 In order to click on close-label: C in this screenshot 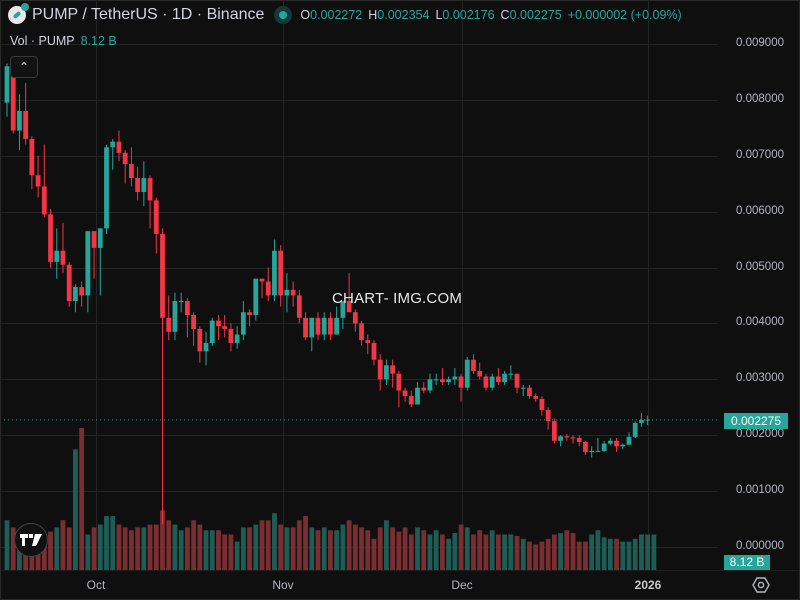, I will do `click(505, 15)`.